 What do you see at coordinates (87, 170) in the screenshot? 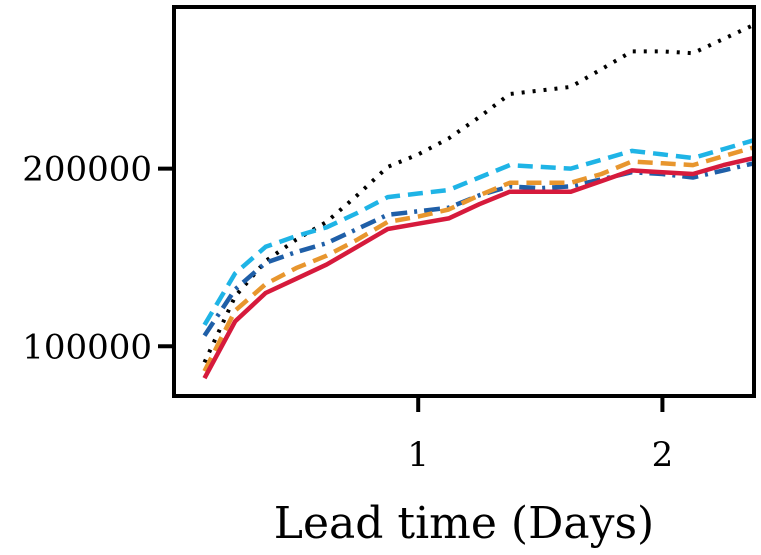
I see `y-tick-label: 200000` at bounding box center [87, 170].